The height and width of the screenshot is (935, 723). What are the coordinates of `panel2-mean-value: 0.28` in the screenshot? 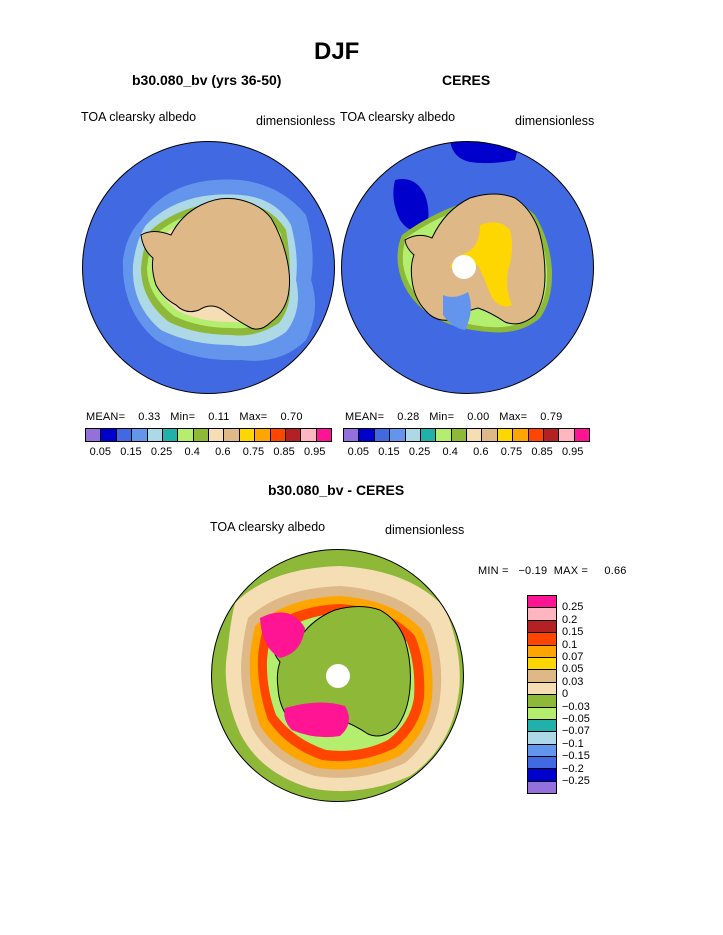 It's located at (408, 417).